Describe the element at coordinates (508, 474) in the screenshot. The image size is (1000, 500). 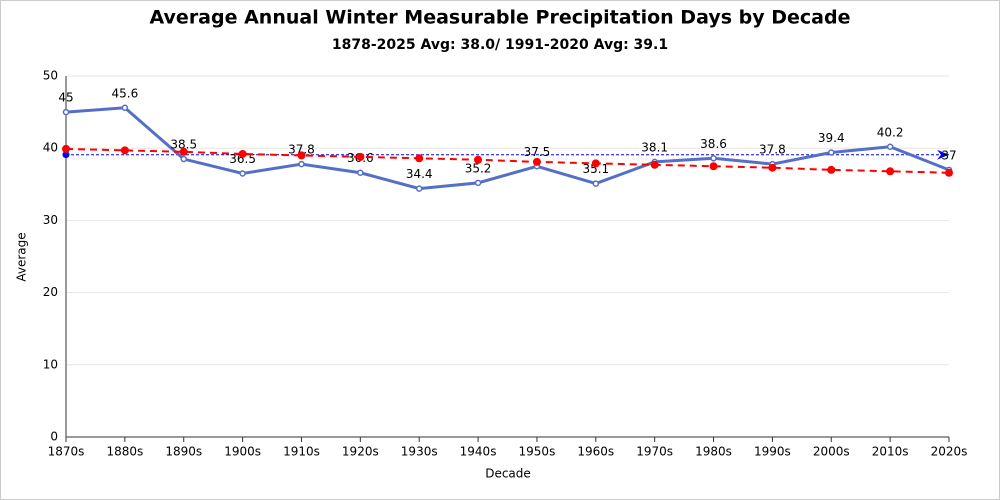
I see `x-axis-label: Decade` at that location.